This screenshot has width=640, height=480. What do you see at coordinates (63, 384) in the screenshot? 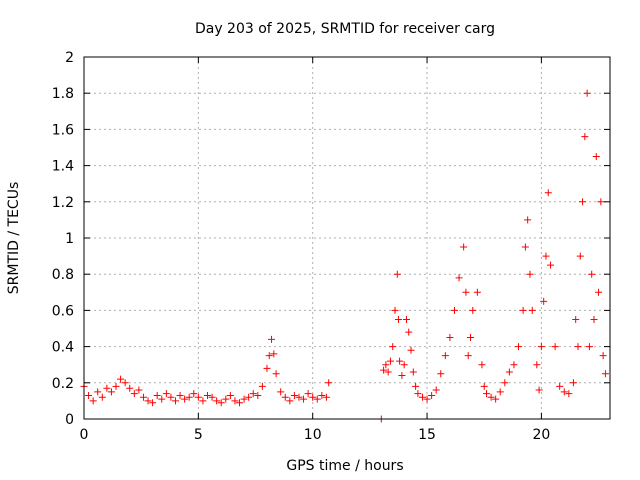
I see `y-tick-label: 0.2` at bounding box center [63, 384].